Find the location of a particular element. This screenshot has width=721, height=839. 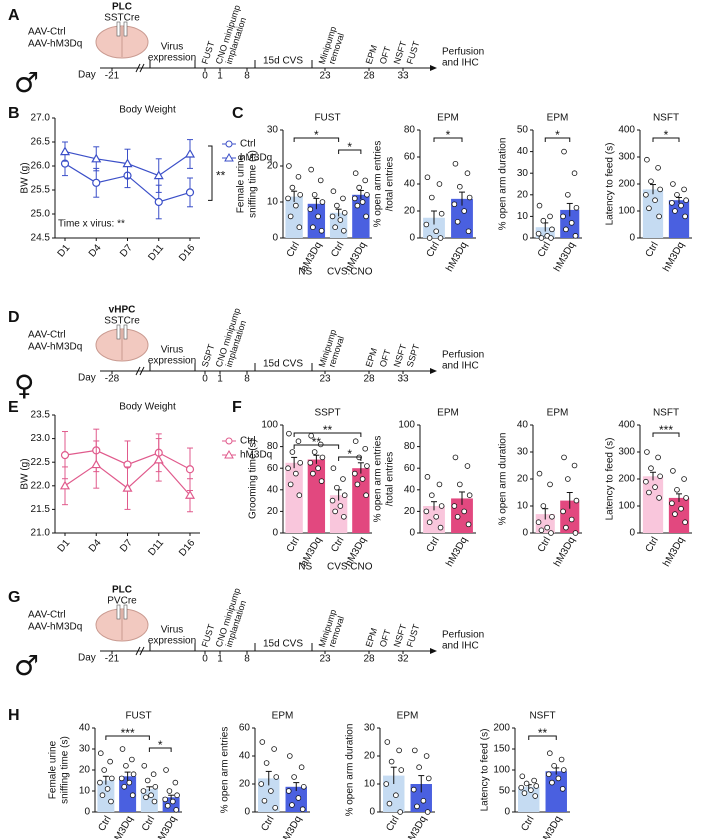

region-label: PLC is located at coordinates (122, 7).